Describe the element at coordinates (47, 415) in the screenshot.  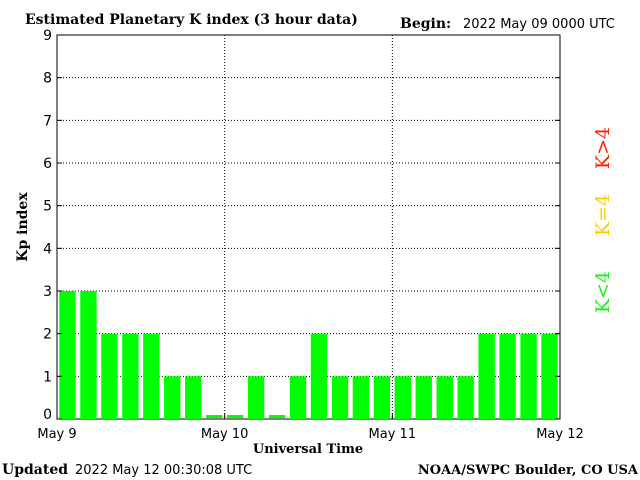
I see `y-tick-label: 0` at that location.